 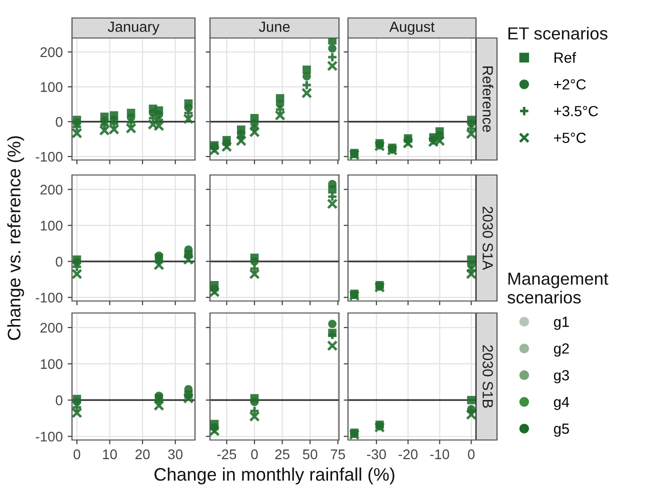 I want to click on chart-title: June, so click(x=274, y=27).